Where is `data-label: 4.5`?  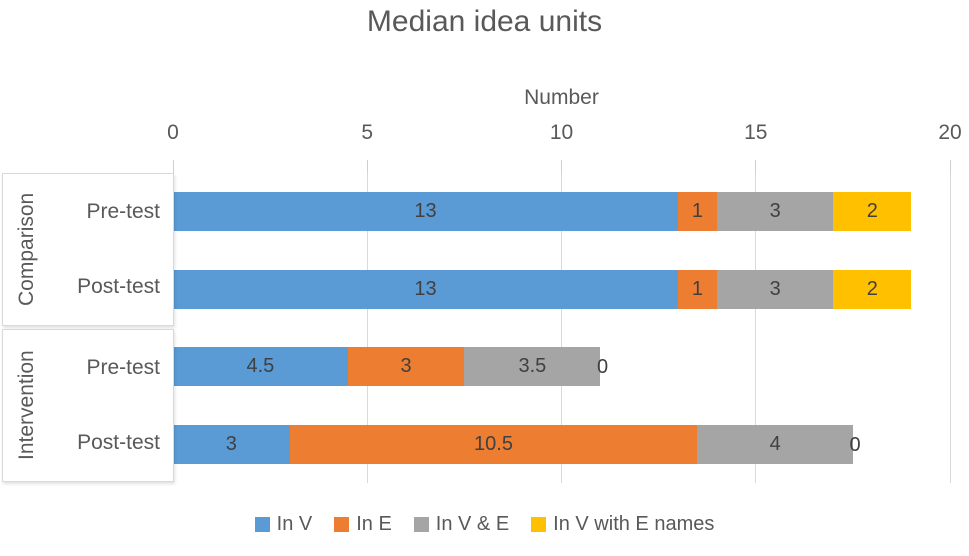
data-label: 4.5 is located at coordinates (260, 366).